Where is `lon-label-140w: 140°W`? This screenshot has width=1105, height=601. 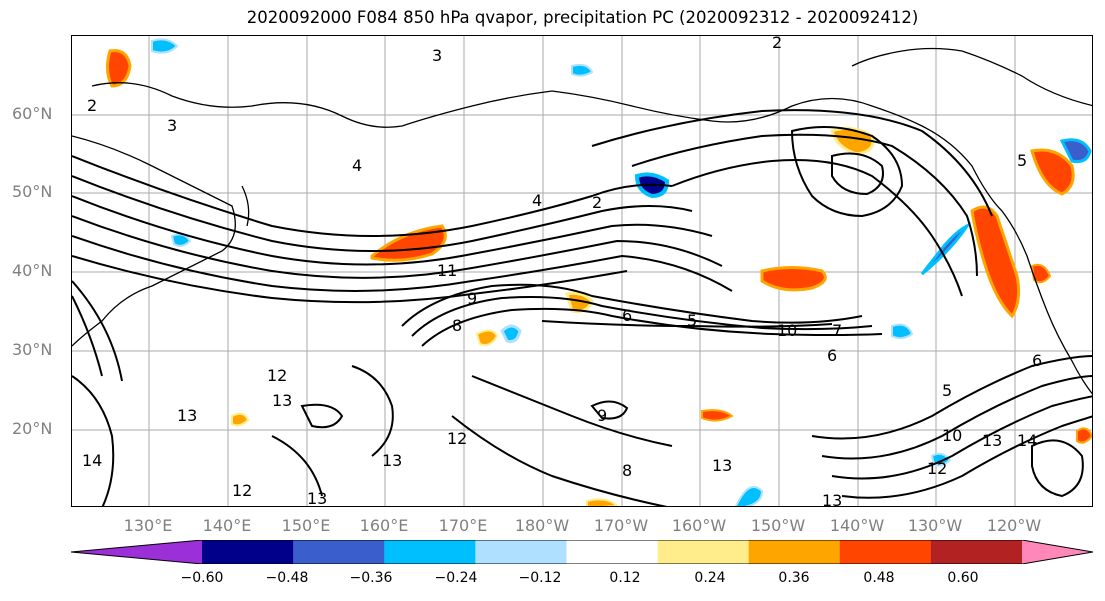 lon-label-140w: 140°W is located at coordinates (857, 525).